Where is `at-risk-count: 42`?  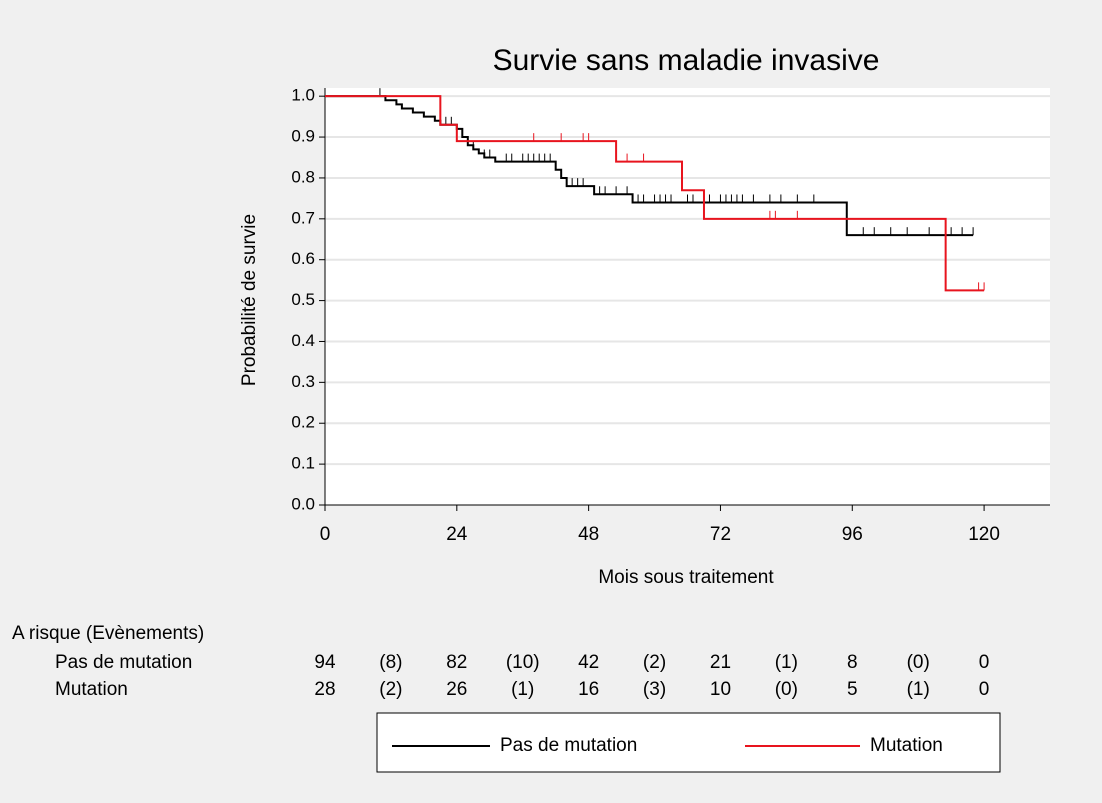 at-risk-count: 42 is located at coordinates (588, 662).